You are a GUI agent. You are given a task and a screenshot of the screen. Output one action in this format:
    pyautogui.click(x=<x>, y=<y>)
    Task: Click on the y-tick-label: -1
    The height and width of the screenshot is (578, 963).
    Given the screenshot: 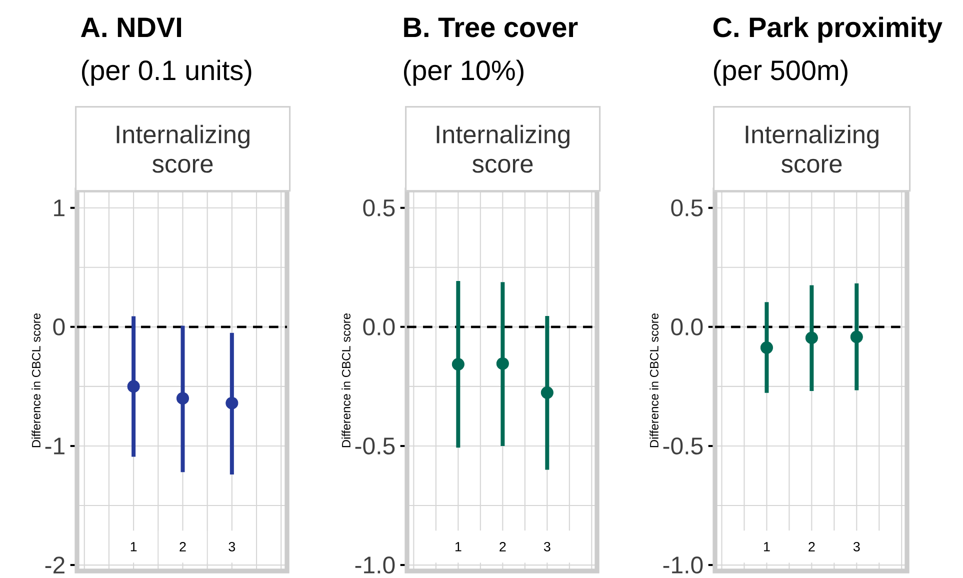 What is the action you would take?
    pyautogui.click(x=54, y=446)
    